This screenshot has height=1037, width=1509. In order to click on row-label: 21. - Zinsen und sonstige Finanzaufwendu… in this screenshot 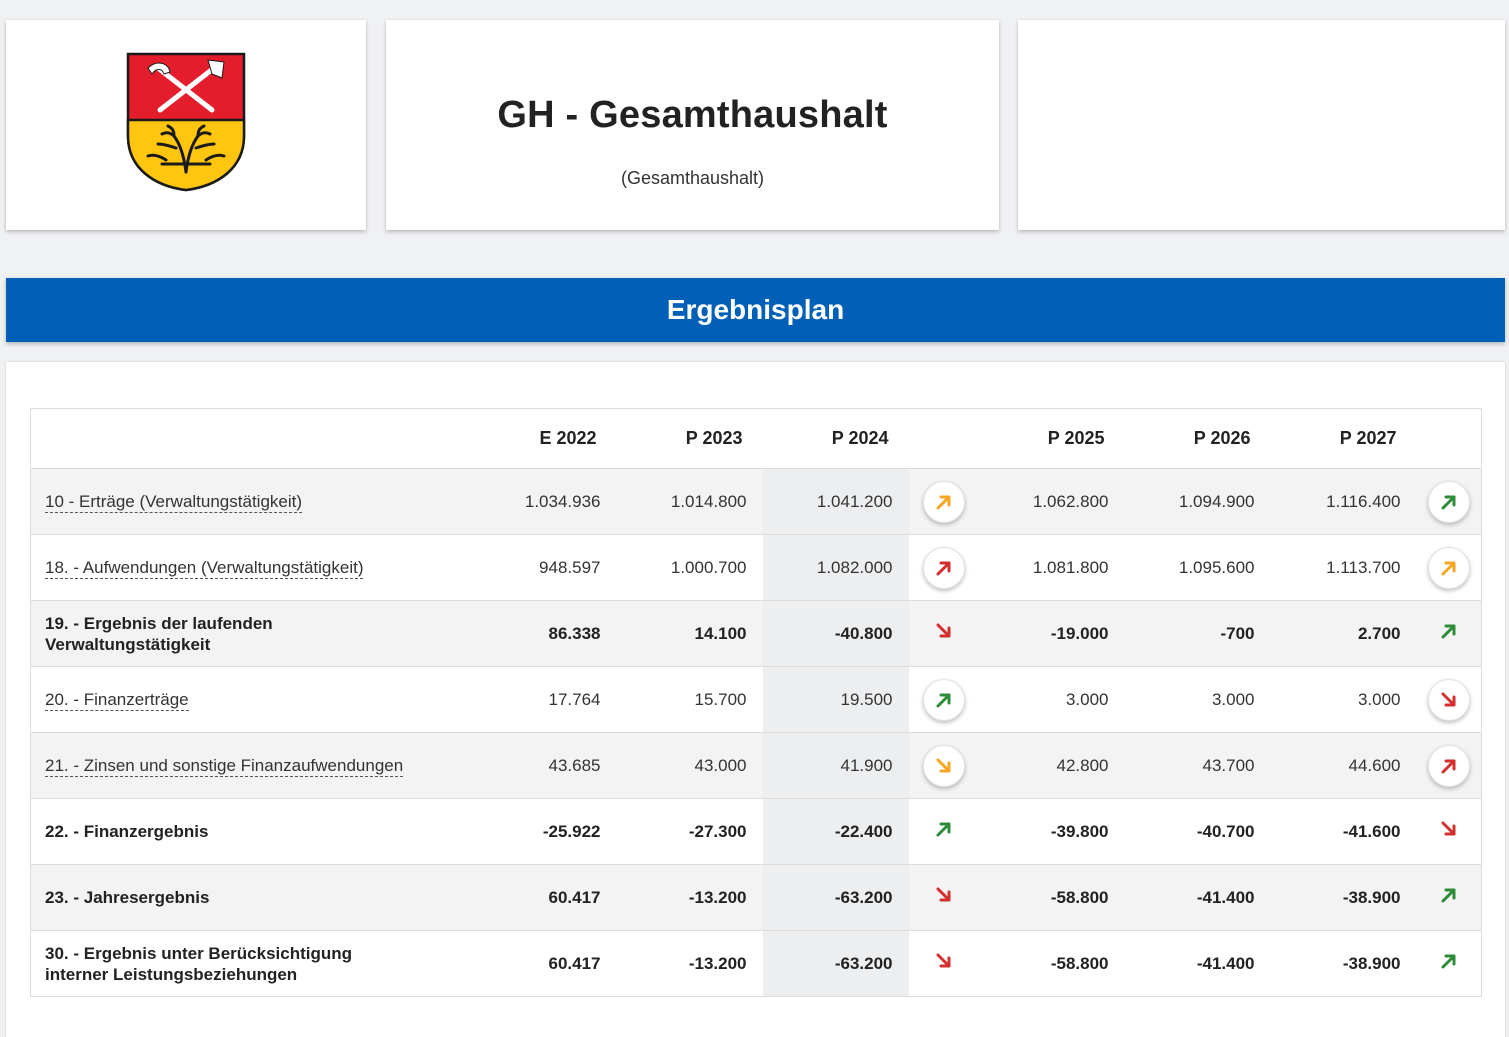, I will do `click(252, 765)`.